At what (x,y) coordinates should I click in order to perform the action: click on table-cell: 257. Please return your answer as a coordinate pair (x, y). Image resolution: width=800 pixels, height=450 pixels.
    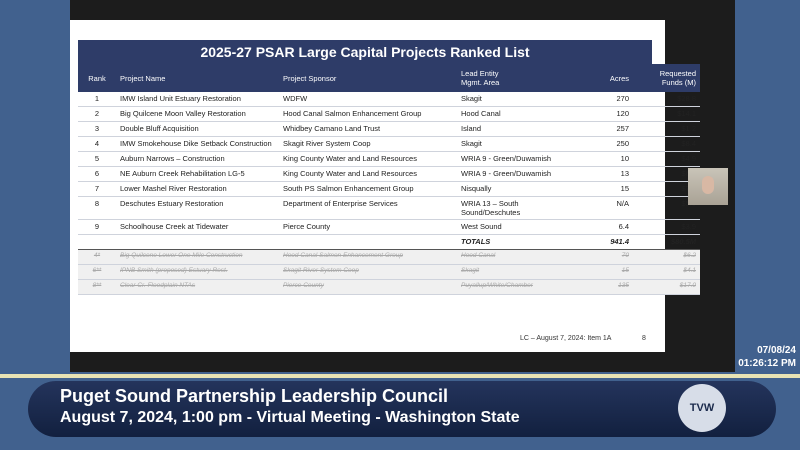
    Looking at the image, I should click on (606, 129).